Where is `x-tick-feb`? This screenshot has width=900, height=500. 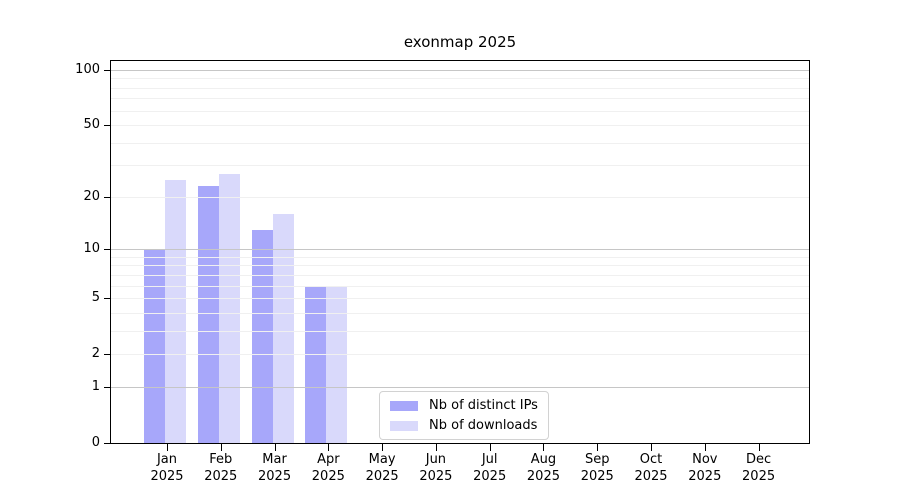 x-tick-feb is located at coordinates (221, 447).